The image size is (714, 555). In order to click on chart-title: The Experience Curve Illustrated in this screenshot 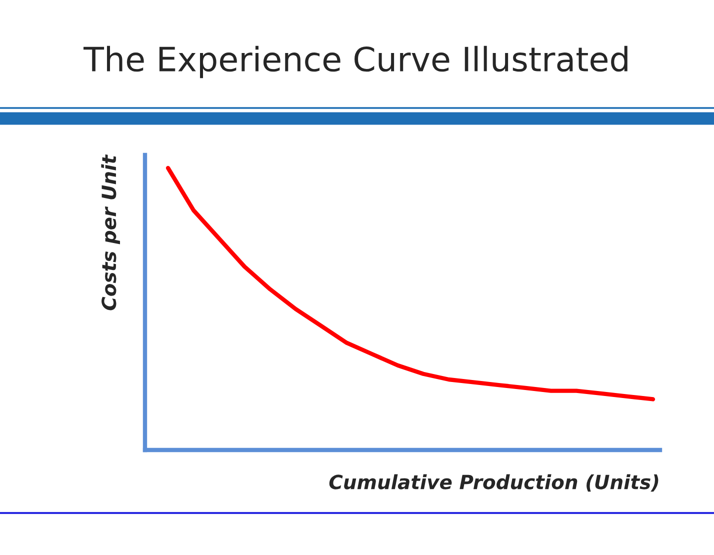, I will do `click(356, 62)`.